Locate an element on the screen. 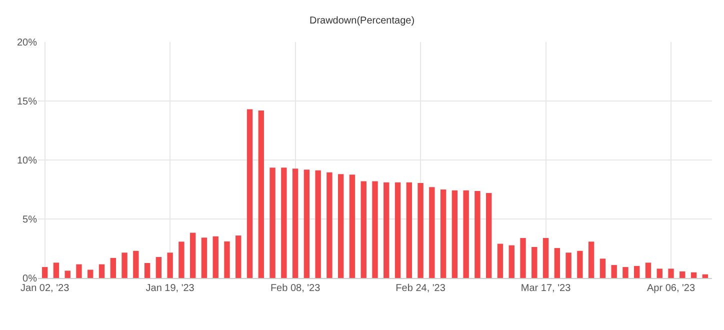 The width and height of the screenshot is (724, 330). y-tick-label: 15% is located at coordinates (27, 102).